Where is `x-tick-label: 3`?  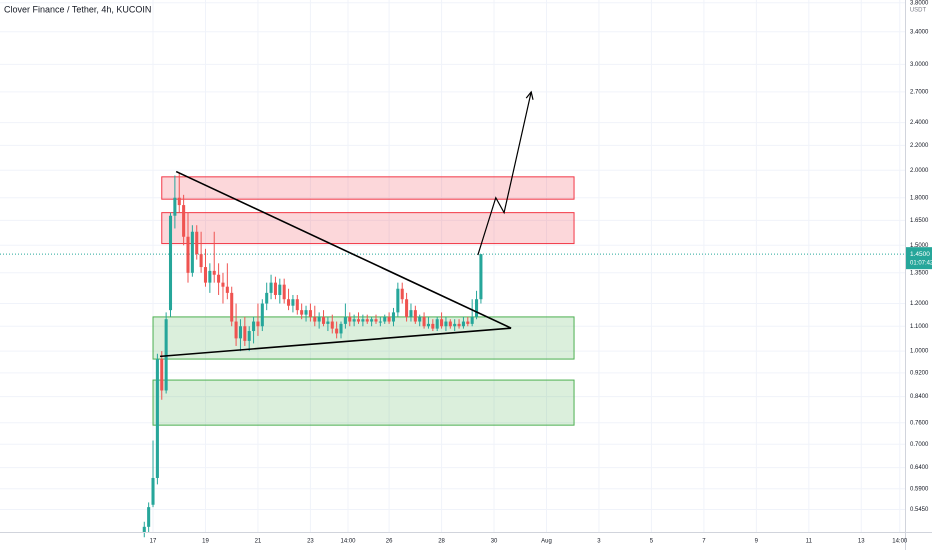 x-tick-label: 3 is located at coordinates (599, 542).